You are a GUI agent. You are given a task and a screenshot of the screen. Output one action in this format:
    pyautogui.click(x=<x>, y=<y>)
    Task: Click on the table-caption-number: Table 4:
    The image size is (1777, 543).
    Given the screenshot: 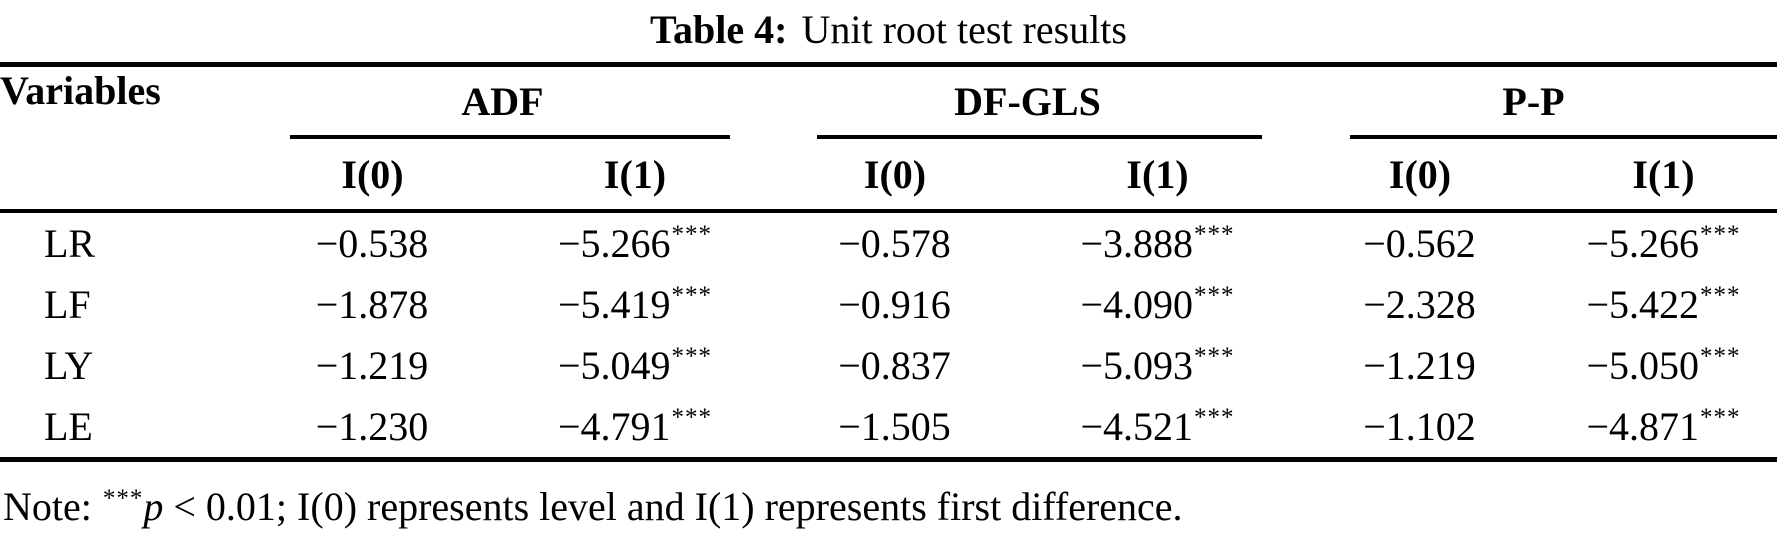 What is the action you would take?
    pyautogui.click(x=719, y=29)
    